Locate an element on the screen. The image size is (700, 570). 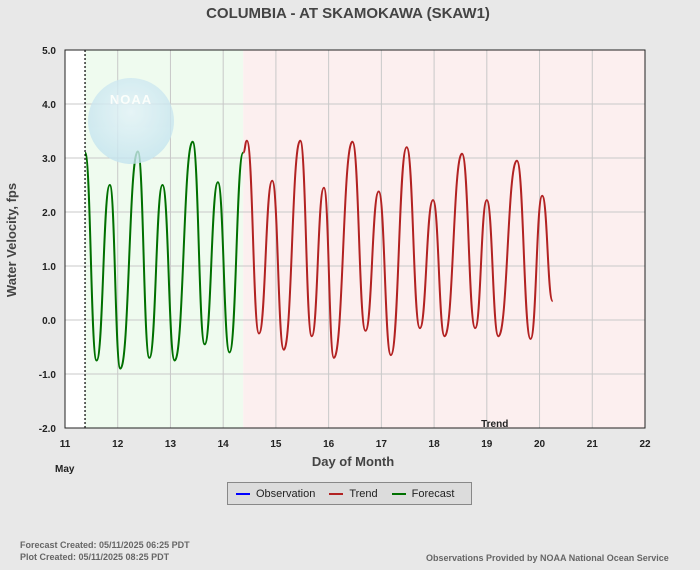
series-line-forecast is located at coordinates (164, 255).